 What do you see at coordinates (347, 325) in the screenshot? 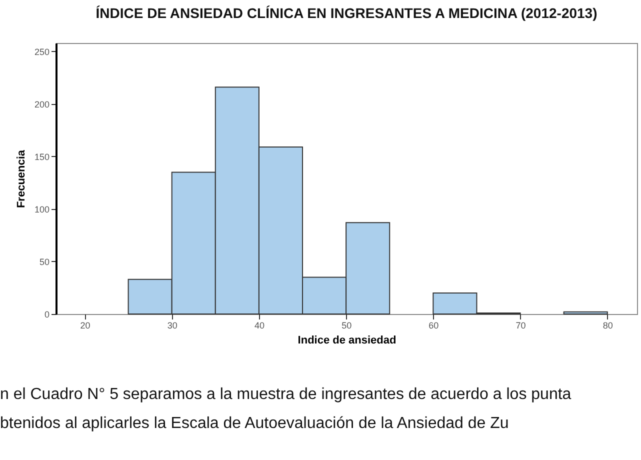
I see `x-tick-label: 50` at bounding box center [347, 325].